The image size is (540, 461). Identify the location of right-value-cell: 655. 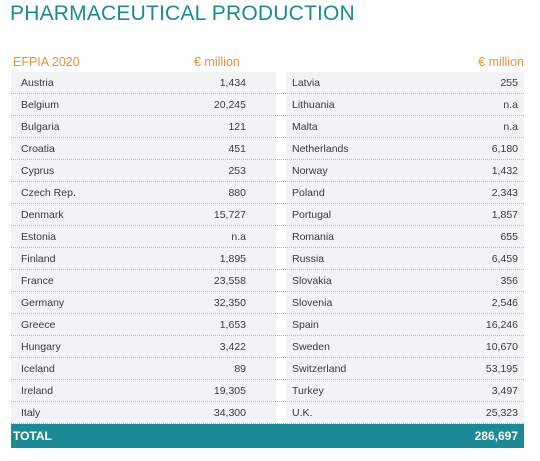
(509, 237).